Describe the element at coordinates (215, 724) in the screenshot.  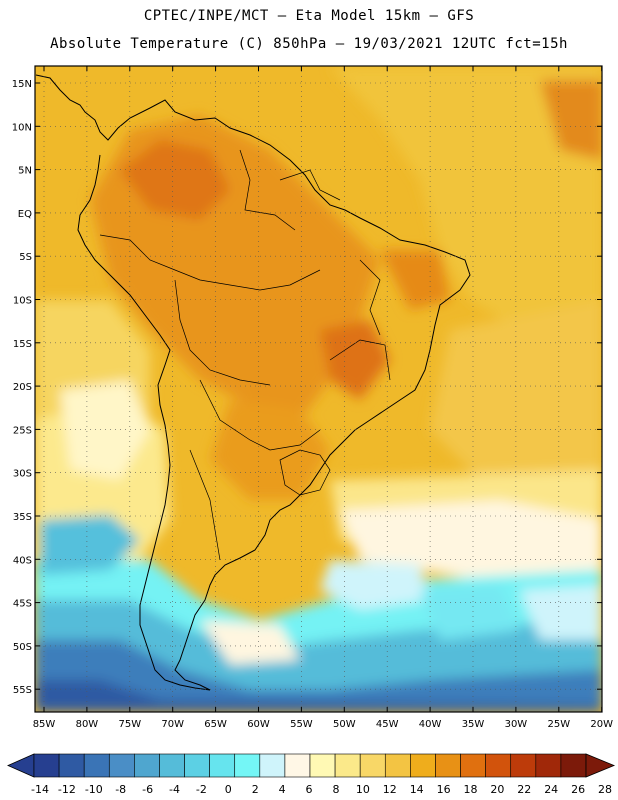
I see `lon-label: 65W` at that location.